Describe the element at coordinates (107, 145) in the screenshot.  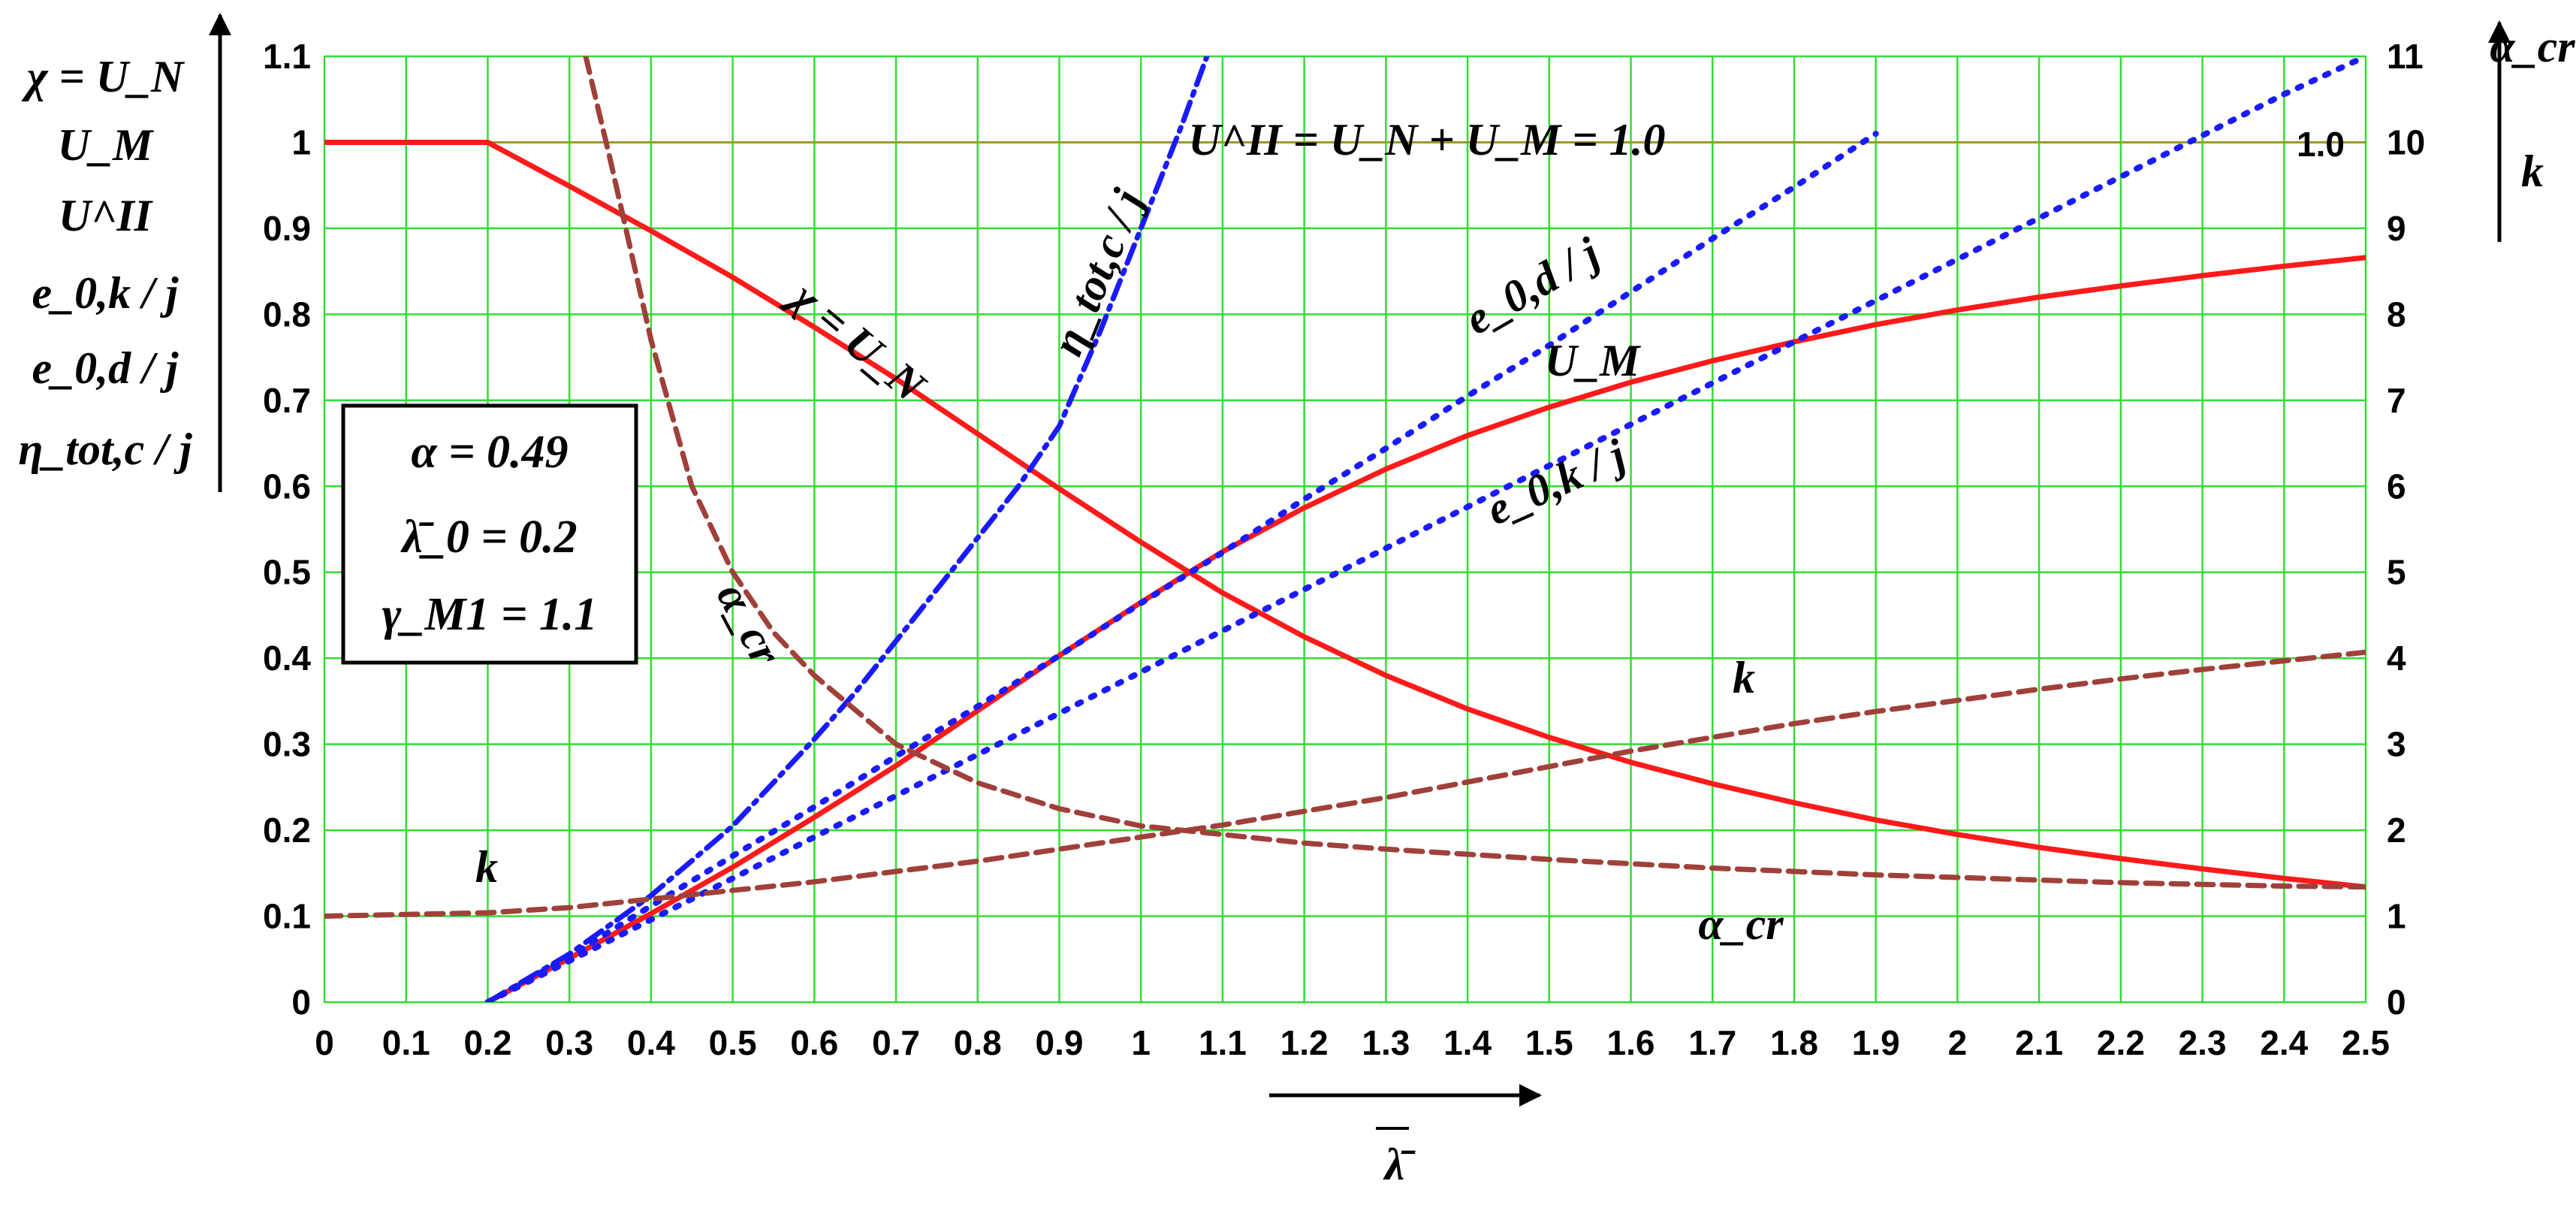
I see `left-label-um: U_M` at that location.